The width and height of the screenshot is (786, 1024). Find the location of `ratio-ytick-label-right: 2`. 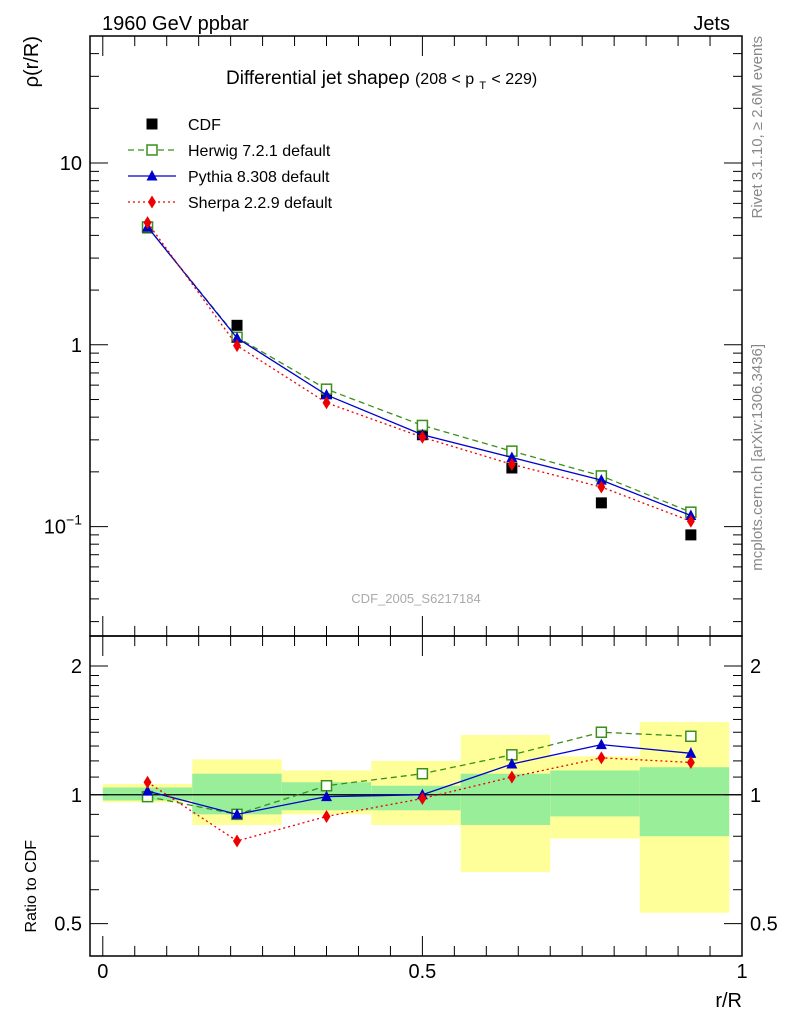

ratio-ytick-label-right: 2 is located at coordinates (755, 667).